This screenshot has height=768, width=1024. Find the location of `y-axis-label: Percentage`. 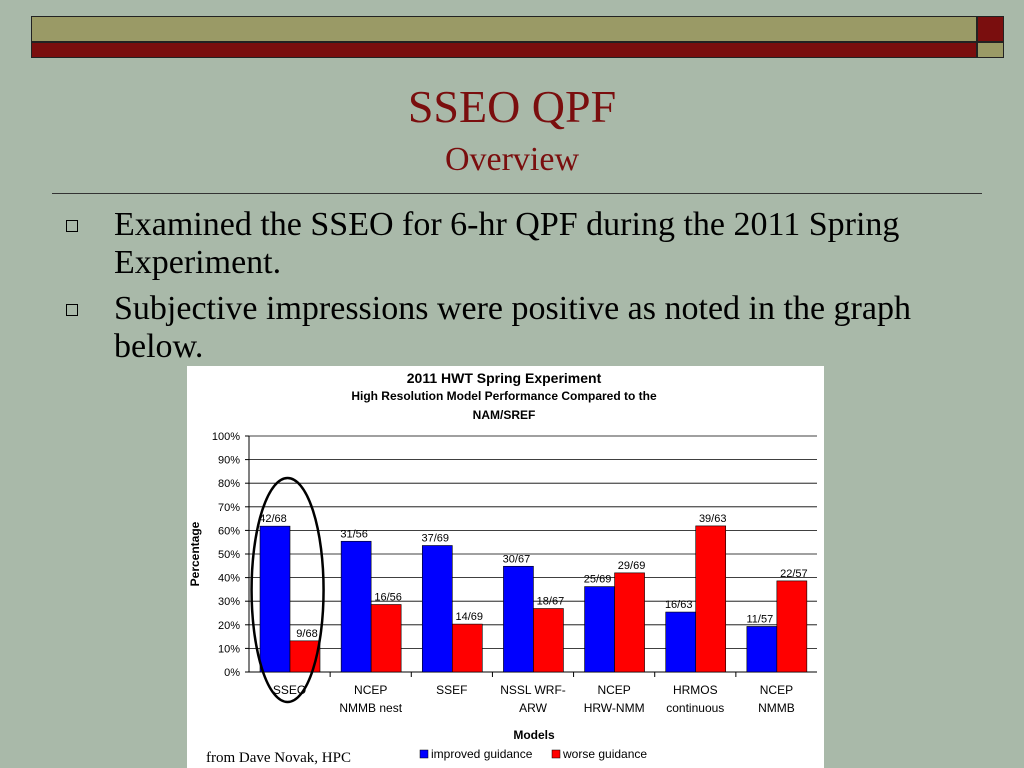

y-axis-label: Percentage is located at coordinates (195, 553).